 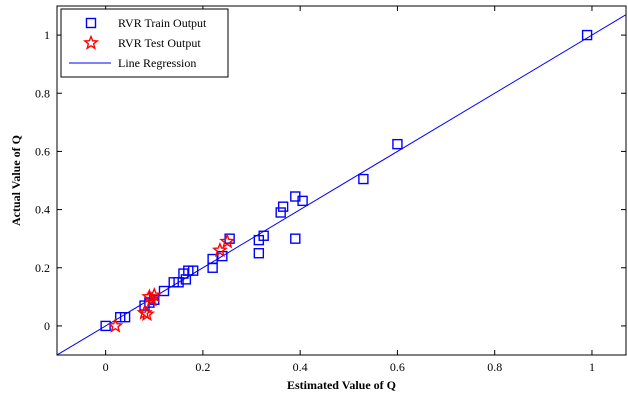 What do you see at coordinates (494, 367) in the screenshot?
I see `x-tick-label: 0.8` at bounding box center [494, 367].